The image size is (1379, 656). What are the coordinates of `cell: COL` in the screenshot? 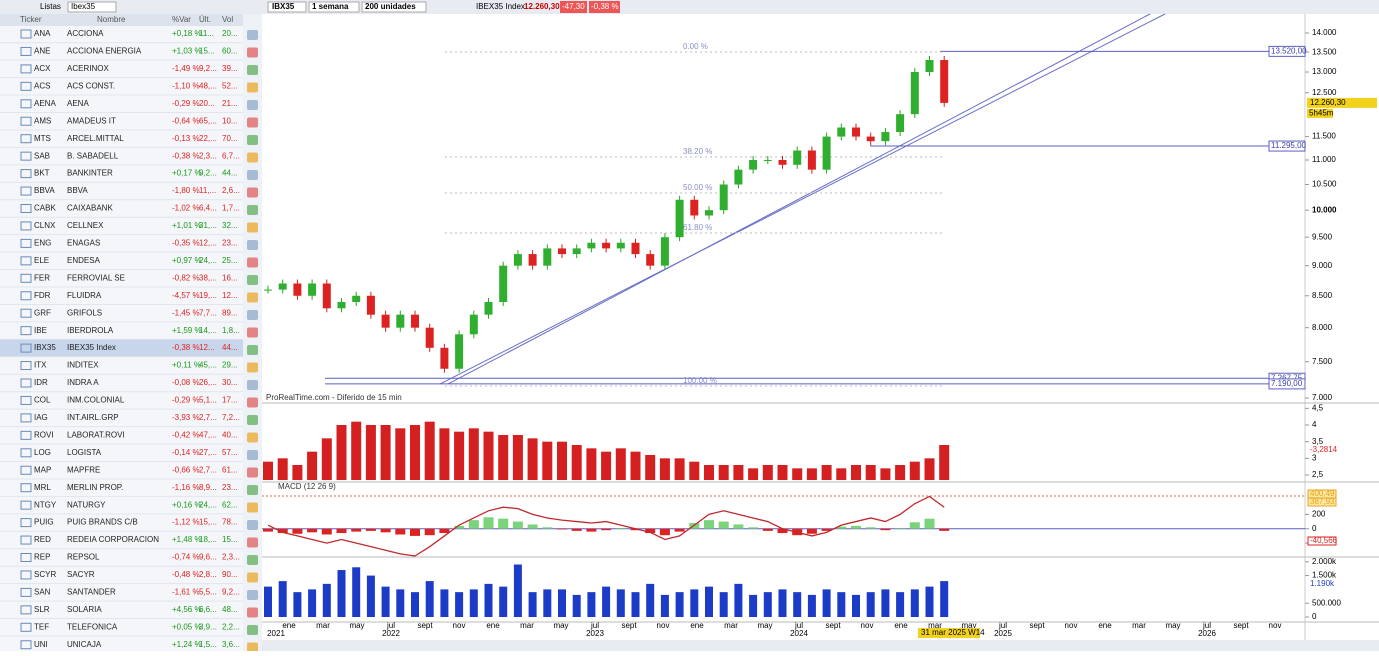 It's located at (42, 400).